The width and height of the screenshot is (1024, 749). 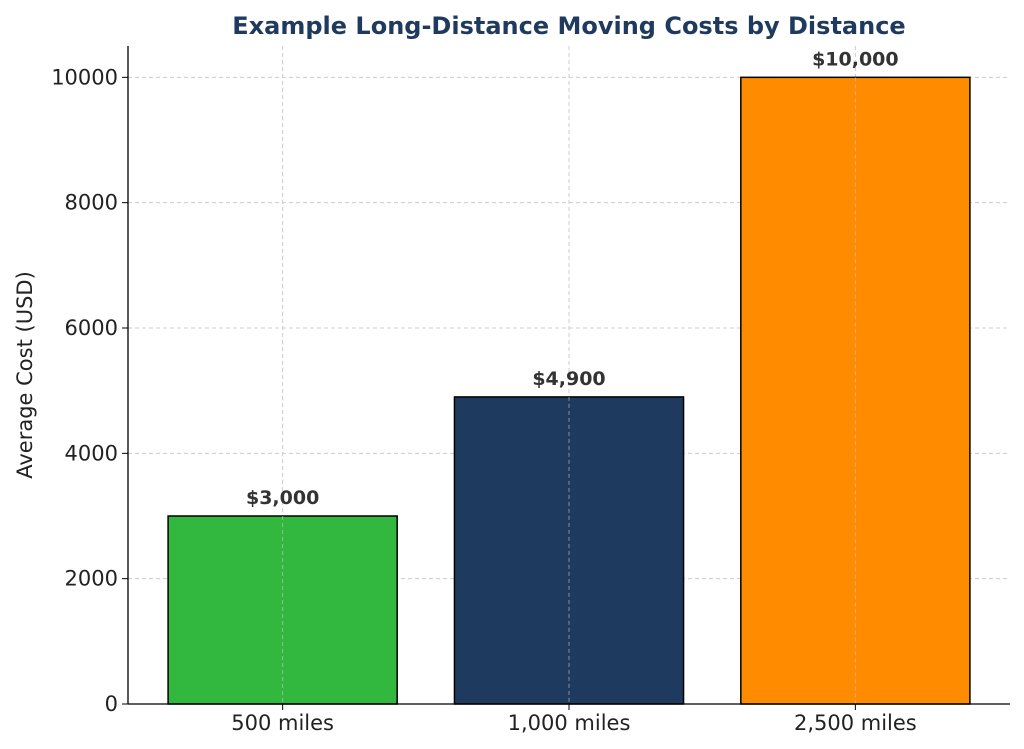 What do you see at coordinates (111, 704) in the screenshot?
I see `y-tick-label: 0` at bounding box center [111, 704].